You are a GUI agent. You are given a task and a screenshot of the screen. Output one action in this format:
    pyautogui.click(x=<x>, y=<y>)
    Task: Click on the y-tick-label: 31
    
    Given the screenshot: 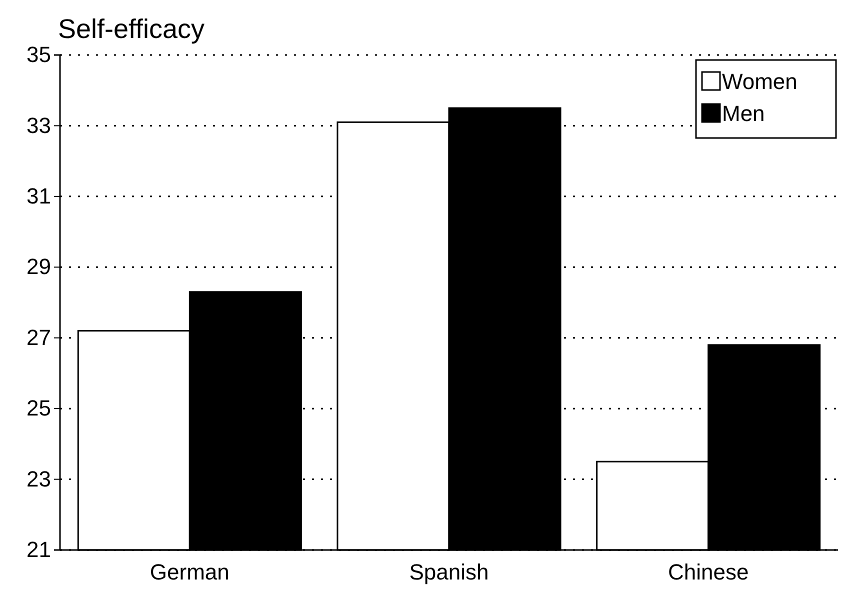 What is the action you would take?
    pyautogui.click(x=38, y=195)
    